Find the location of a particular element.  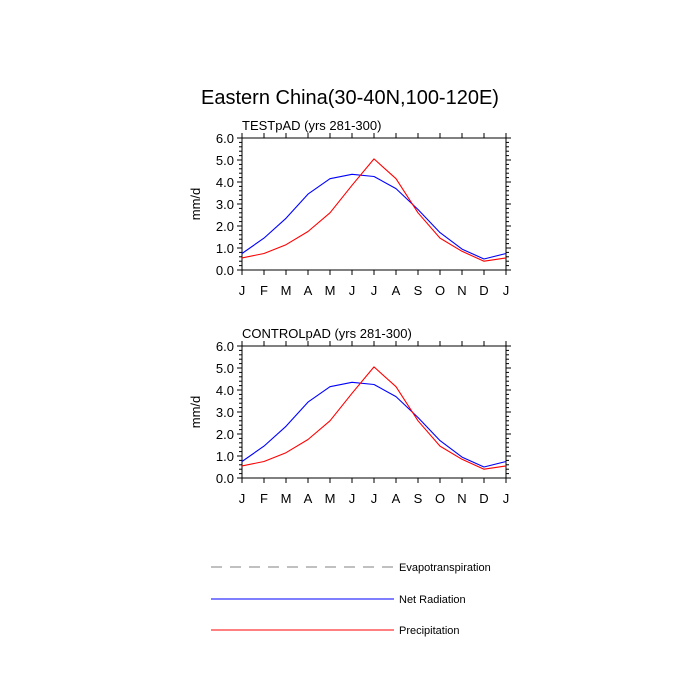

legend-item-net-radiation: Net Radiation is located at coordinates (338, 600).